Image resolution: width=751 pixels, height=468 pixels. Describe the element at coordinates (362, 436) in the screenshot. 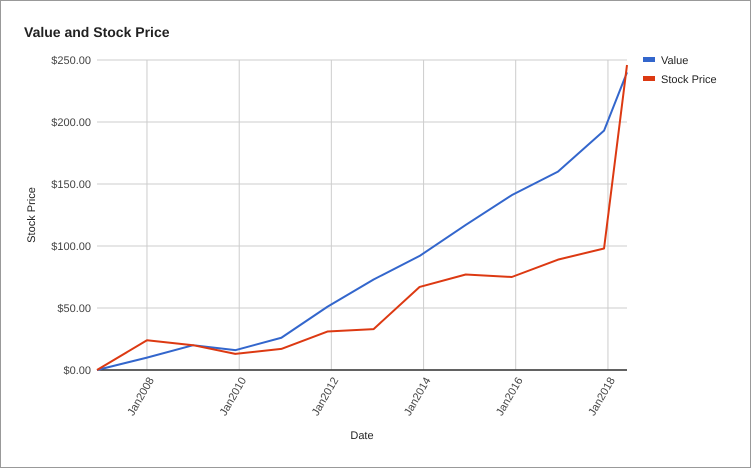

I see `x-axis-title: Date` at that location.